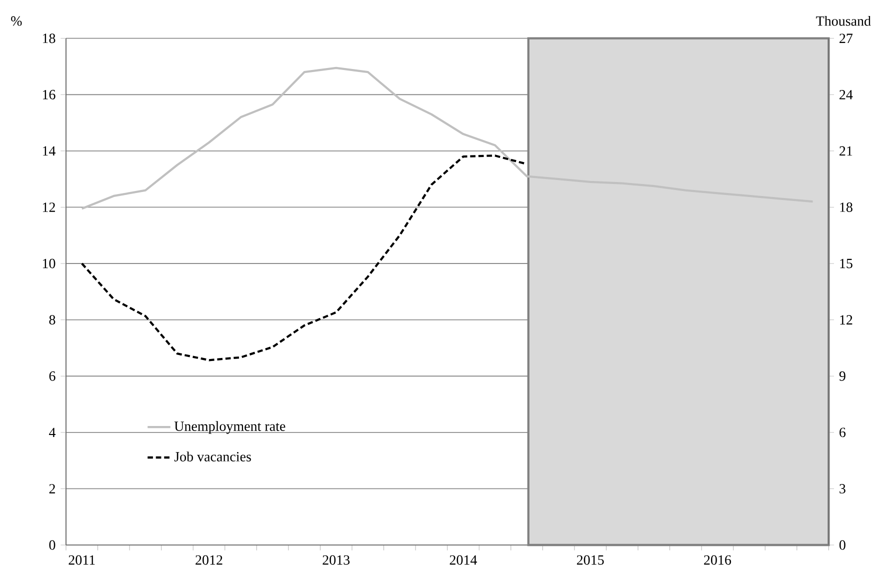 This screenshot has height=572, width=880. Describe the element at coordinates (49, 151) in the screenshot. I see `y-tick-label: 14` at that location.